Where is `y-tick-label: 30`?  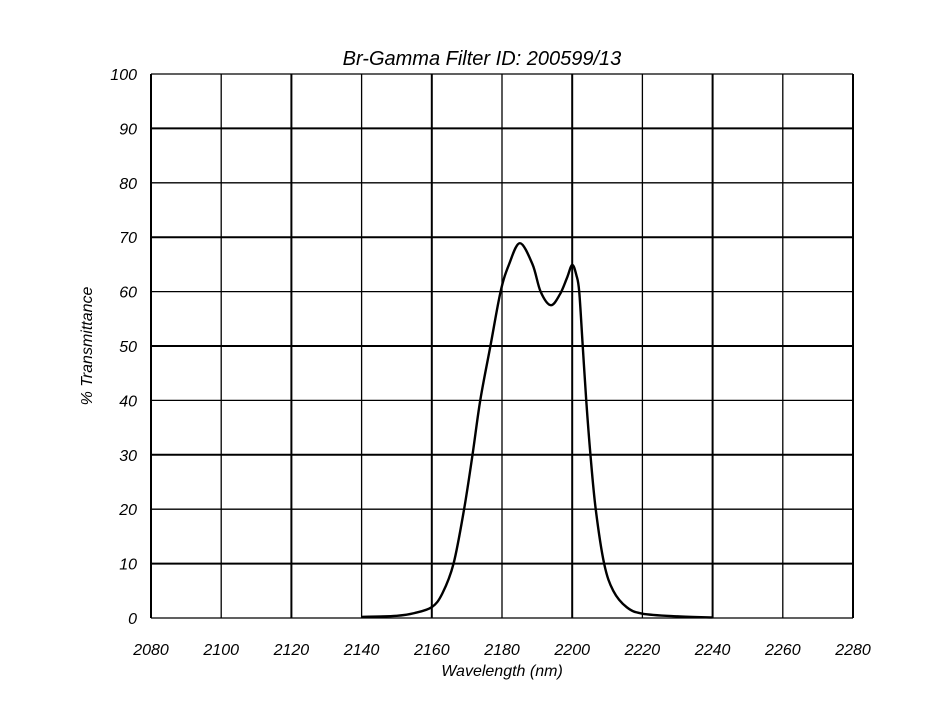 y-tick-label: 30 is located at coordinates (128, 456).